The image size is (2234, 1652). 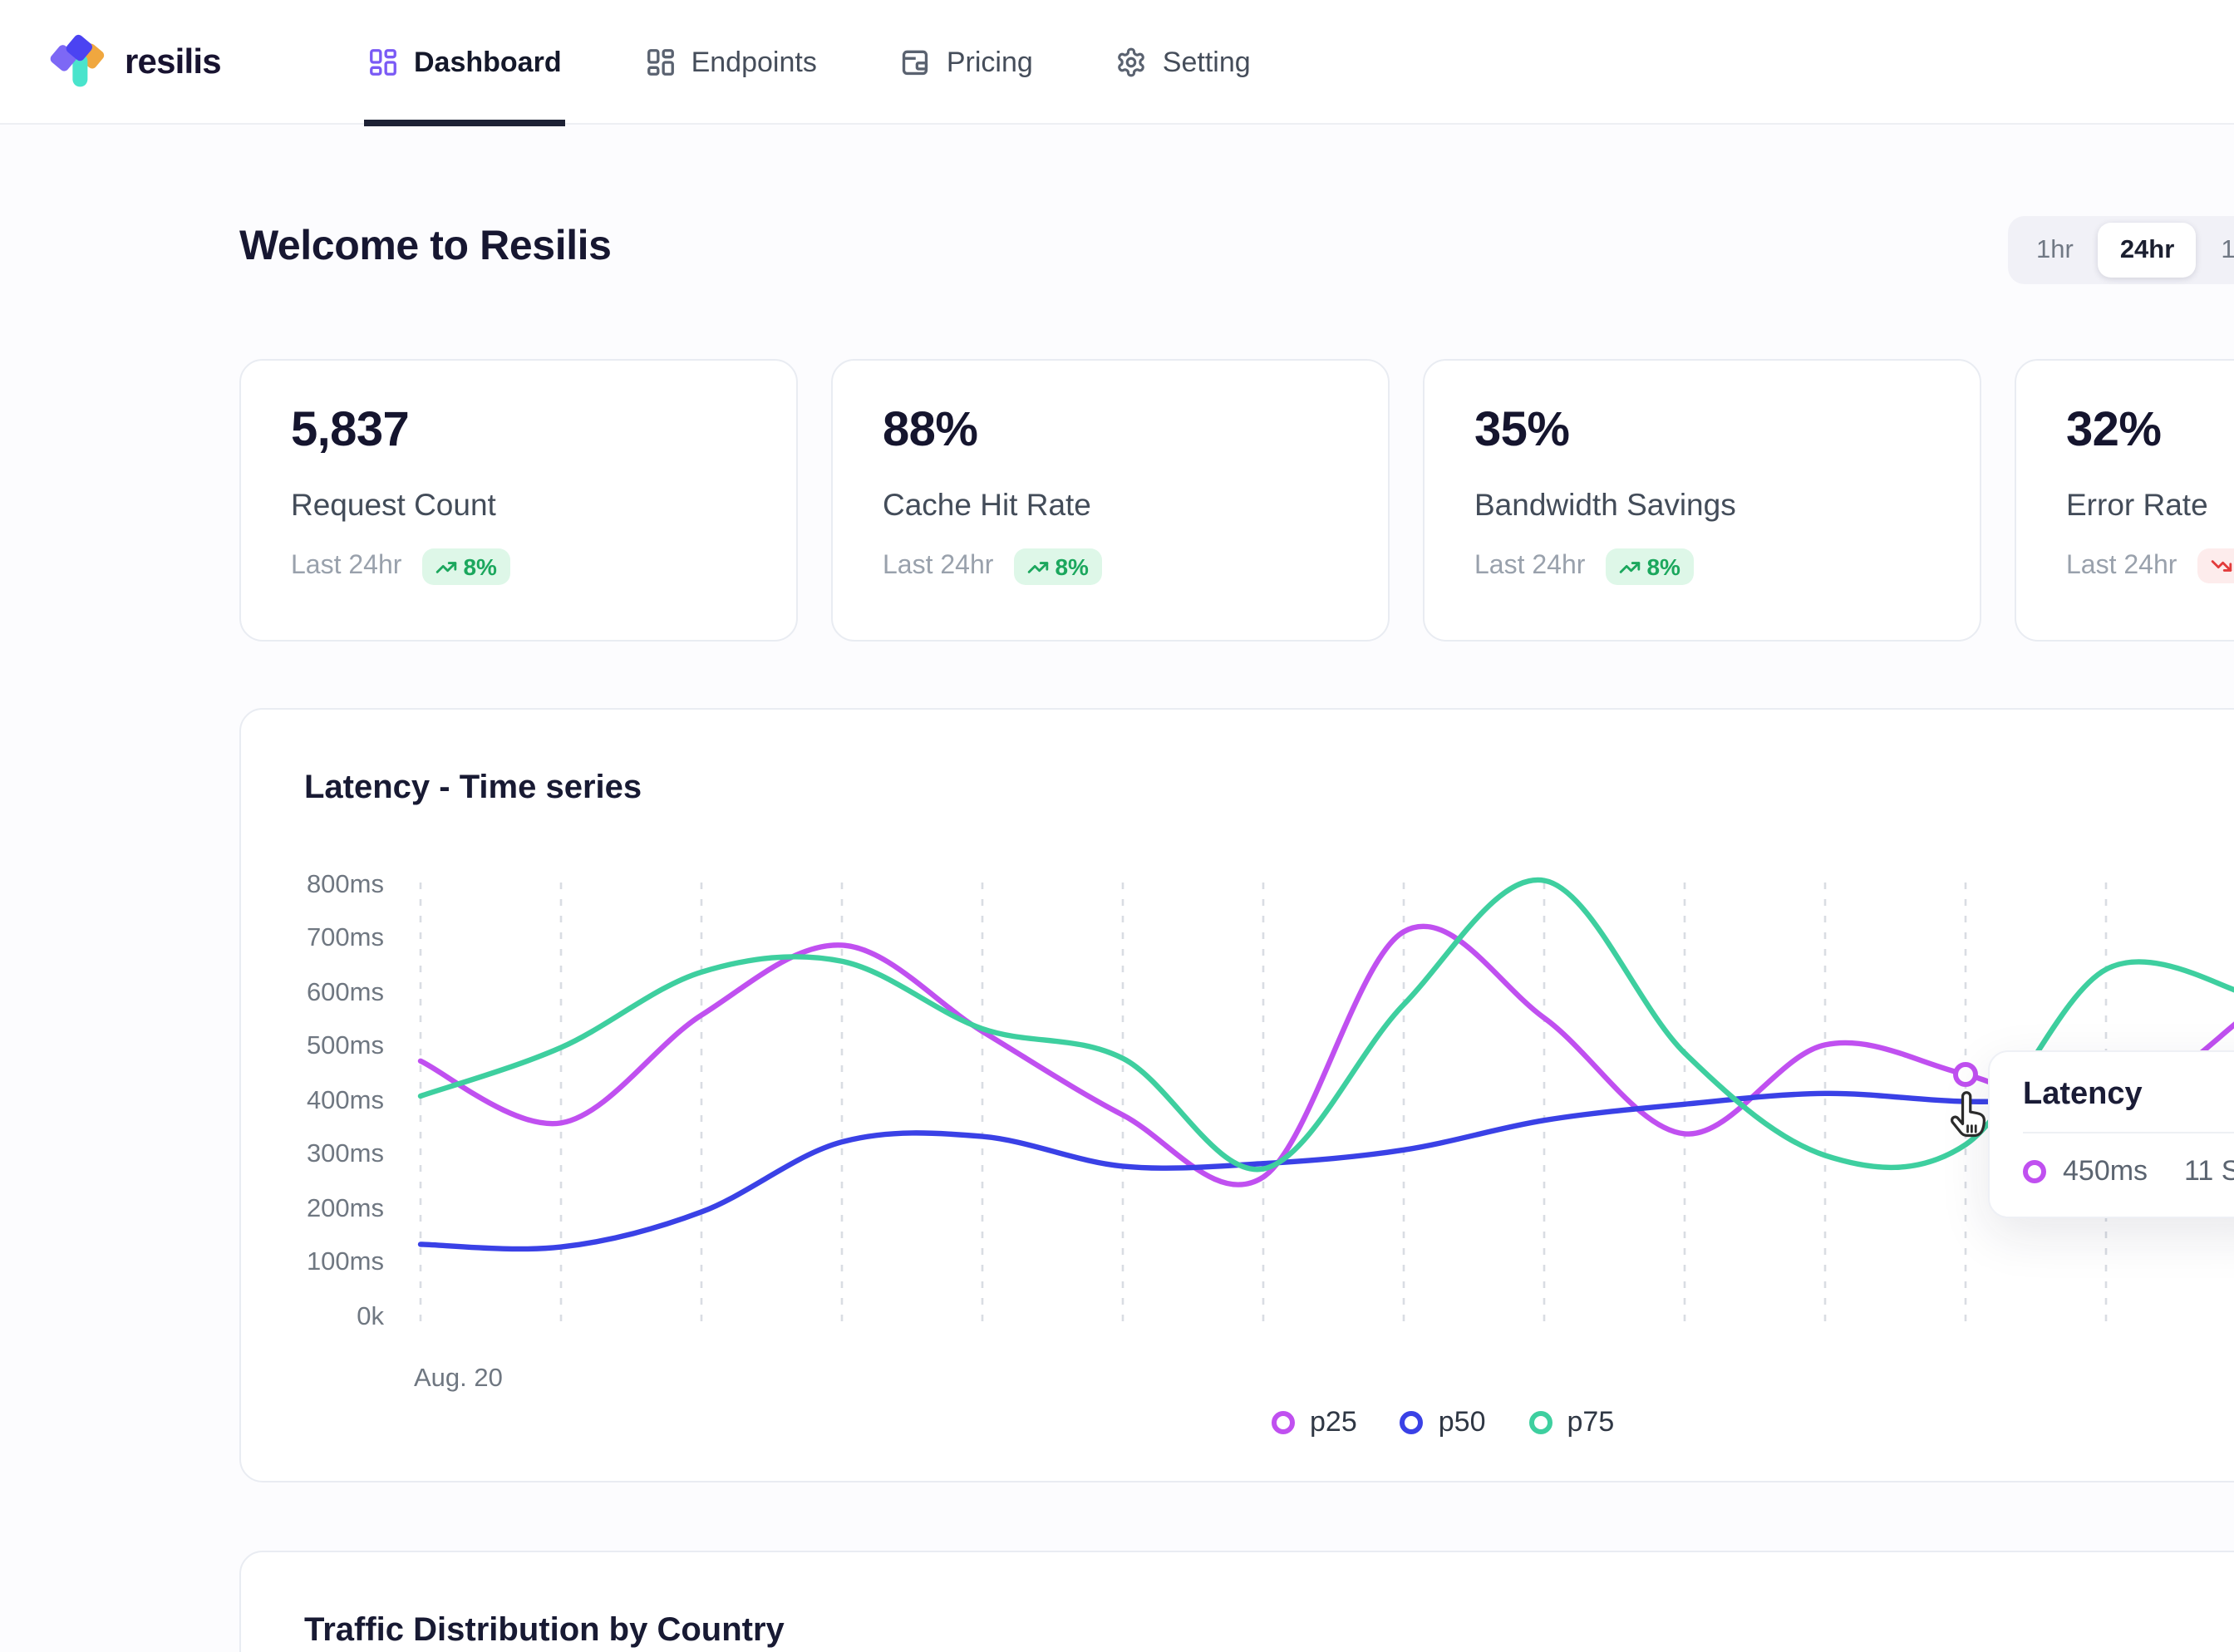 What do you see at coordinates (1571, 1422) in the screenshot?
I see `legend-item-p75: p75` at bounding box center [1571, 1422].